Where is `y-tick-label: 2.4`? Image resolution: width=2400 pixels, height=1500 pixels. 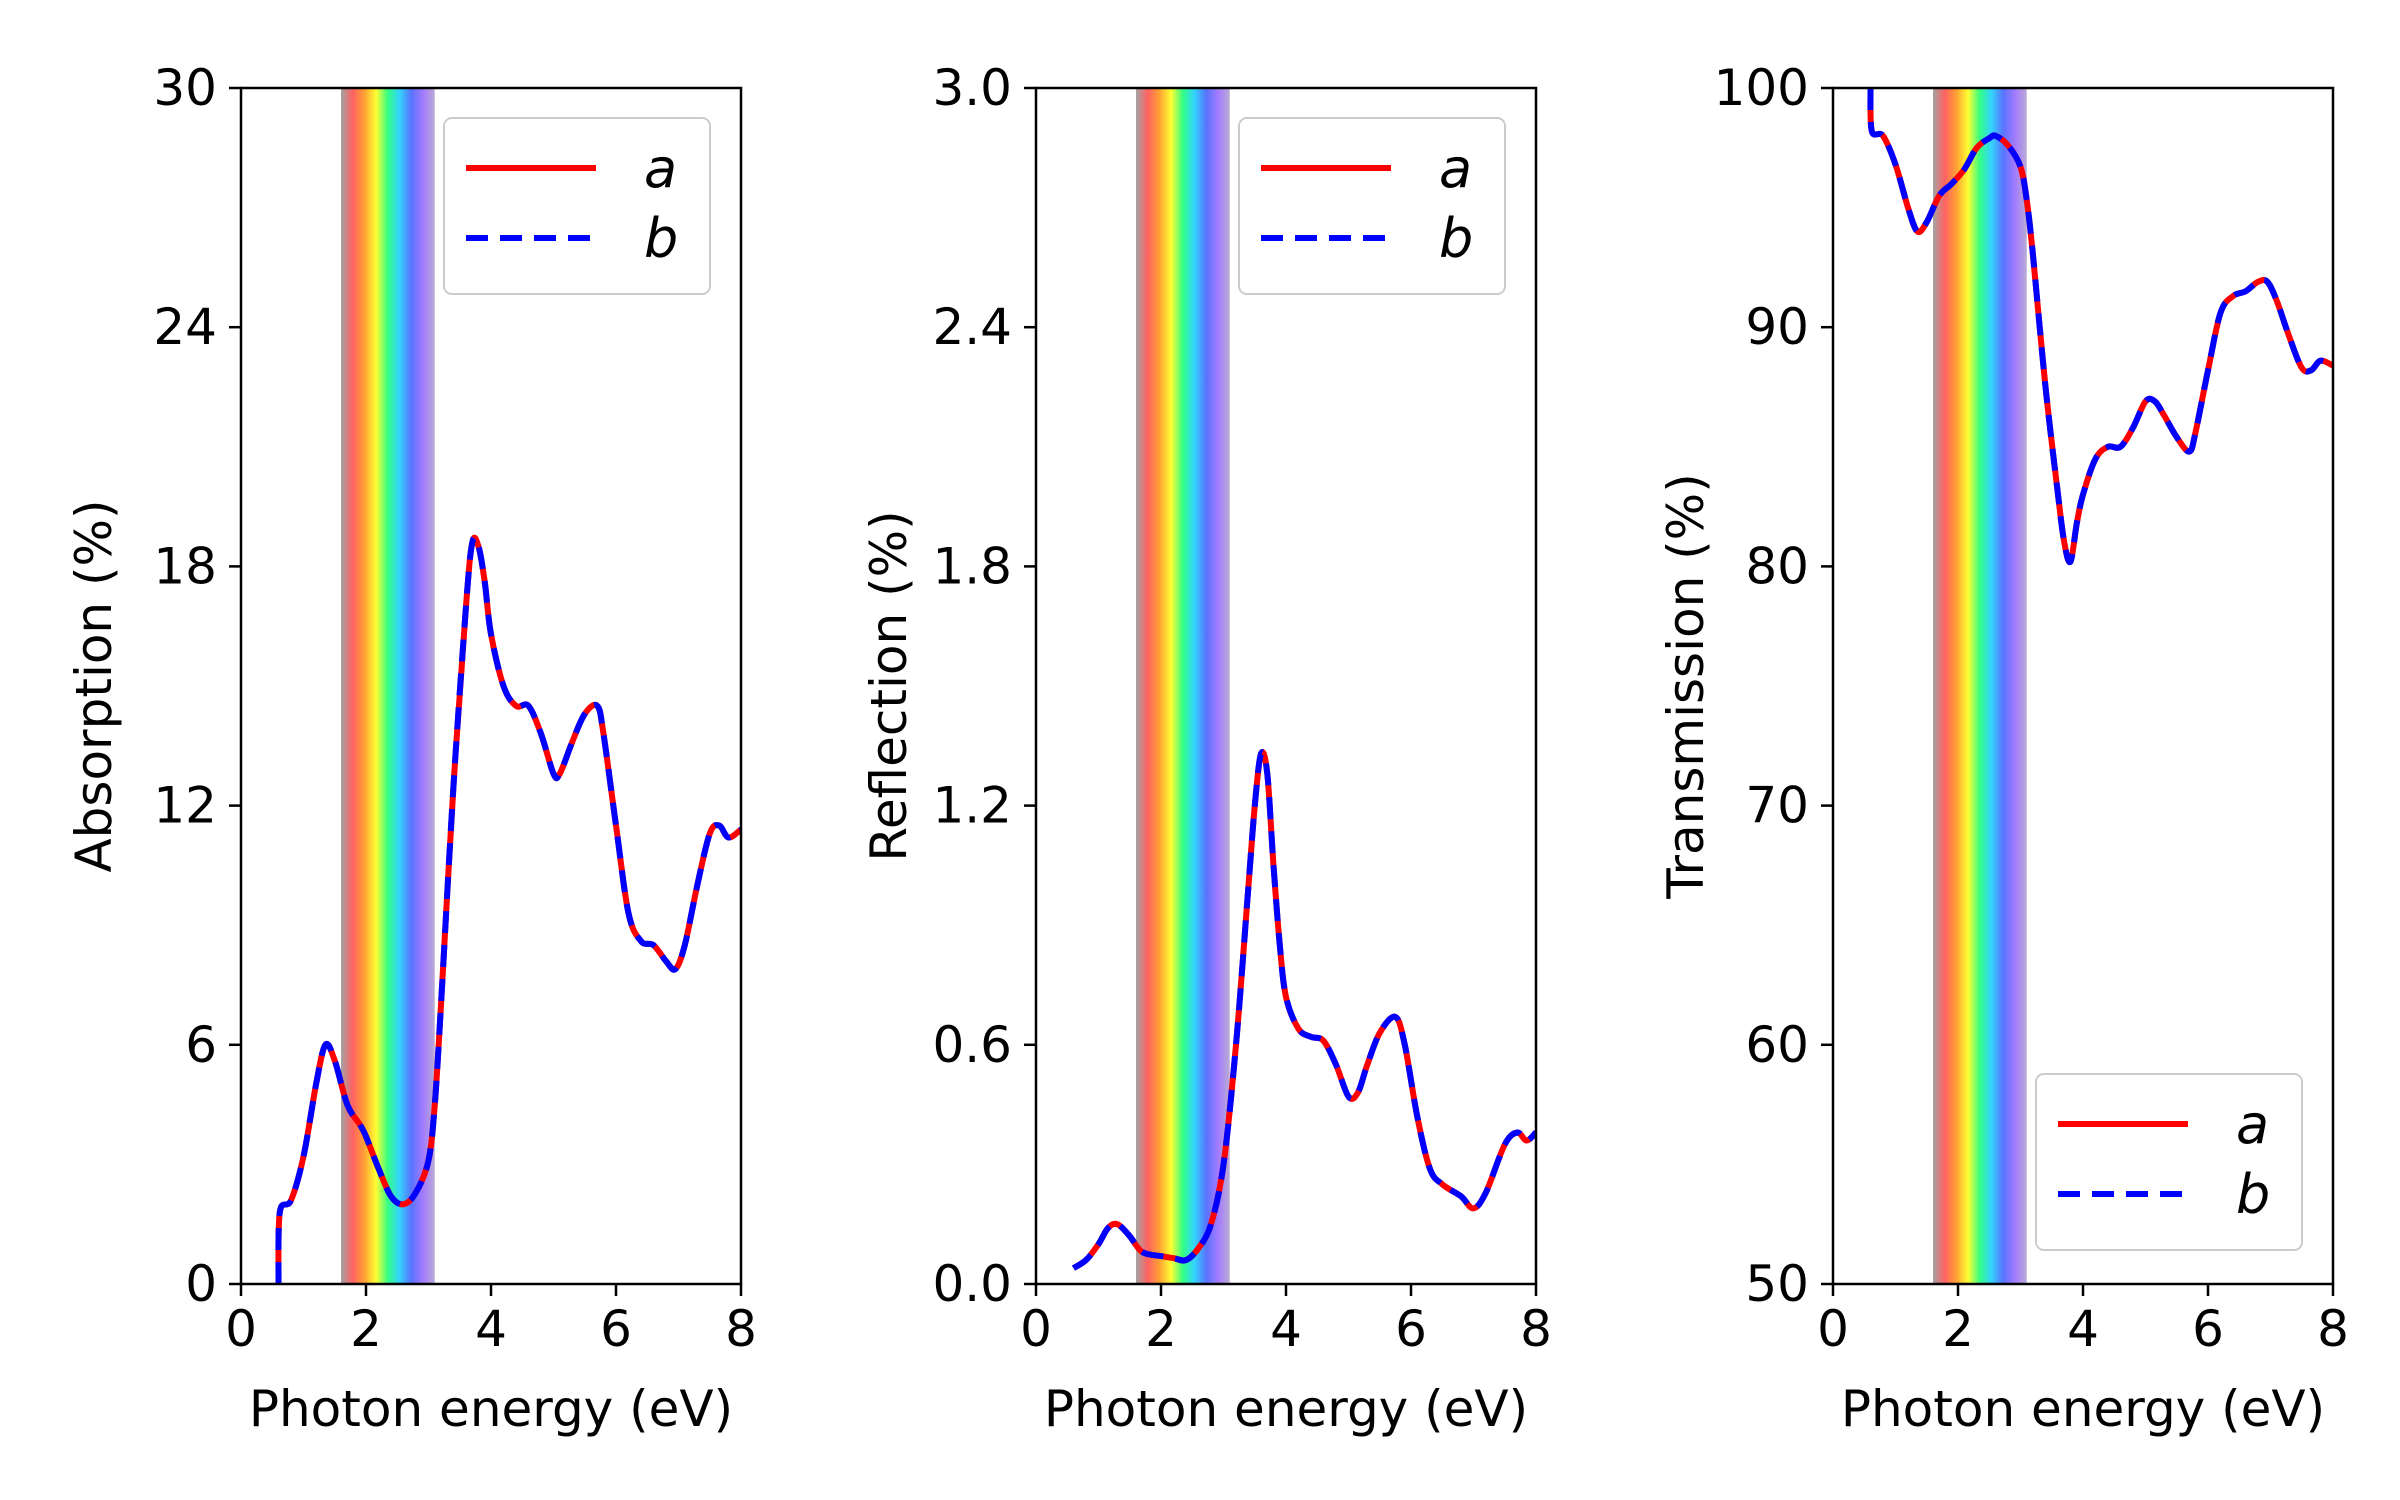 y-tick-label: 2.4 is located at coordinates (972, 327).